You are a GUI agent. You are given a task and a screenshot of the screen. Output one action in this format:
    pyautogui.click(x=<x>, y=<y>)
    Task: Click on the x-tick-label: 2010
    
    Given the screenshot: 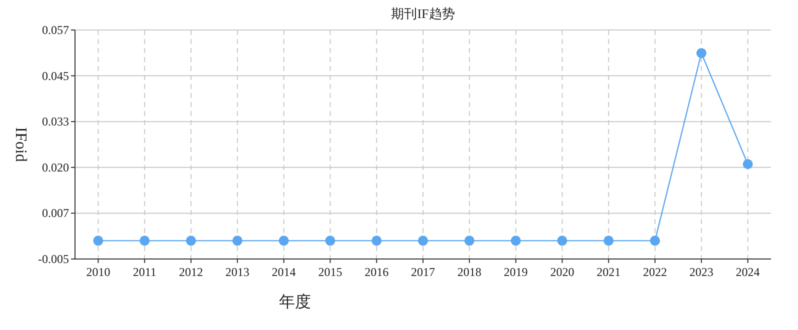 What is the action you would take?
    pyautogui.click(x=98, y=272)
    